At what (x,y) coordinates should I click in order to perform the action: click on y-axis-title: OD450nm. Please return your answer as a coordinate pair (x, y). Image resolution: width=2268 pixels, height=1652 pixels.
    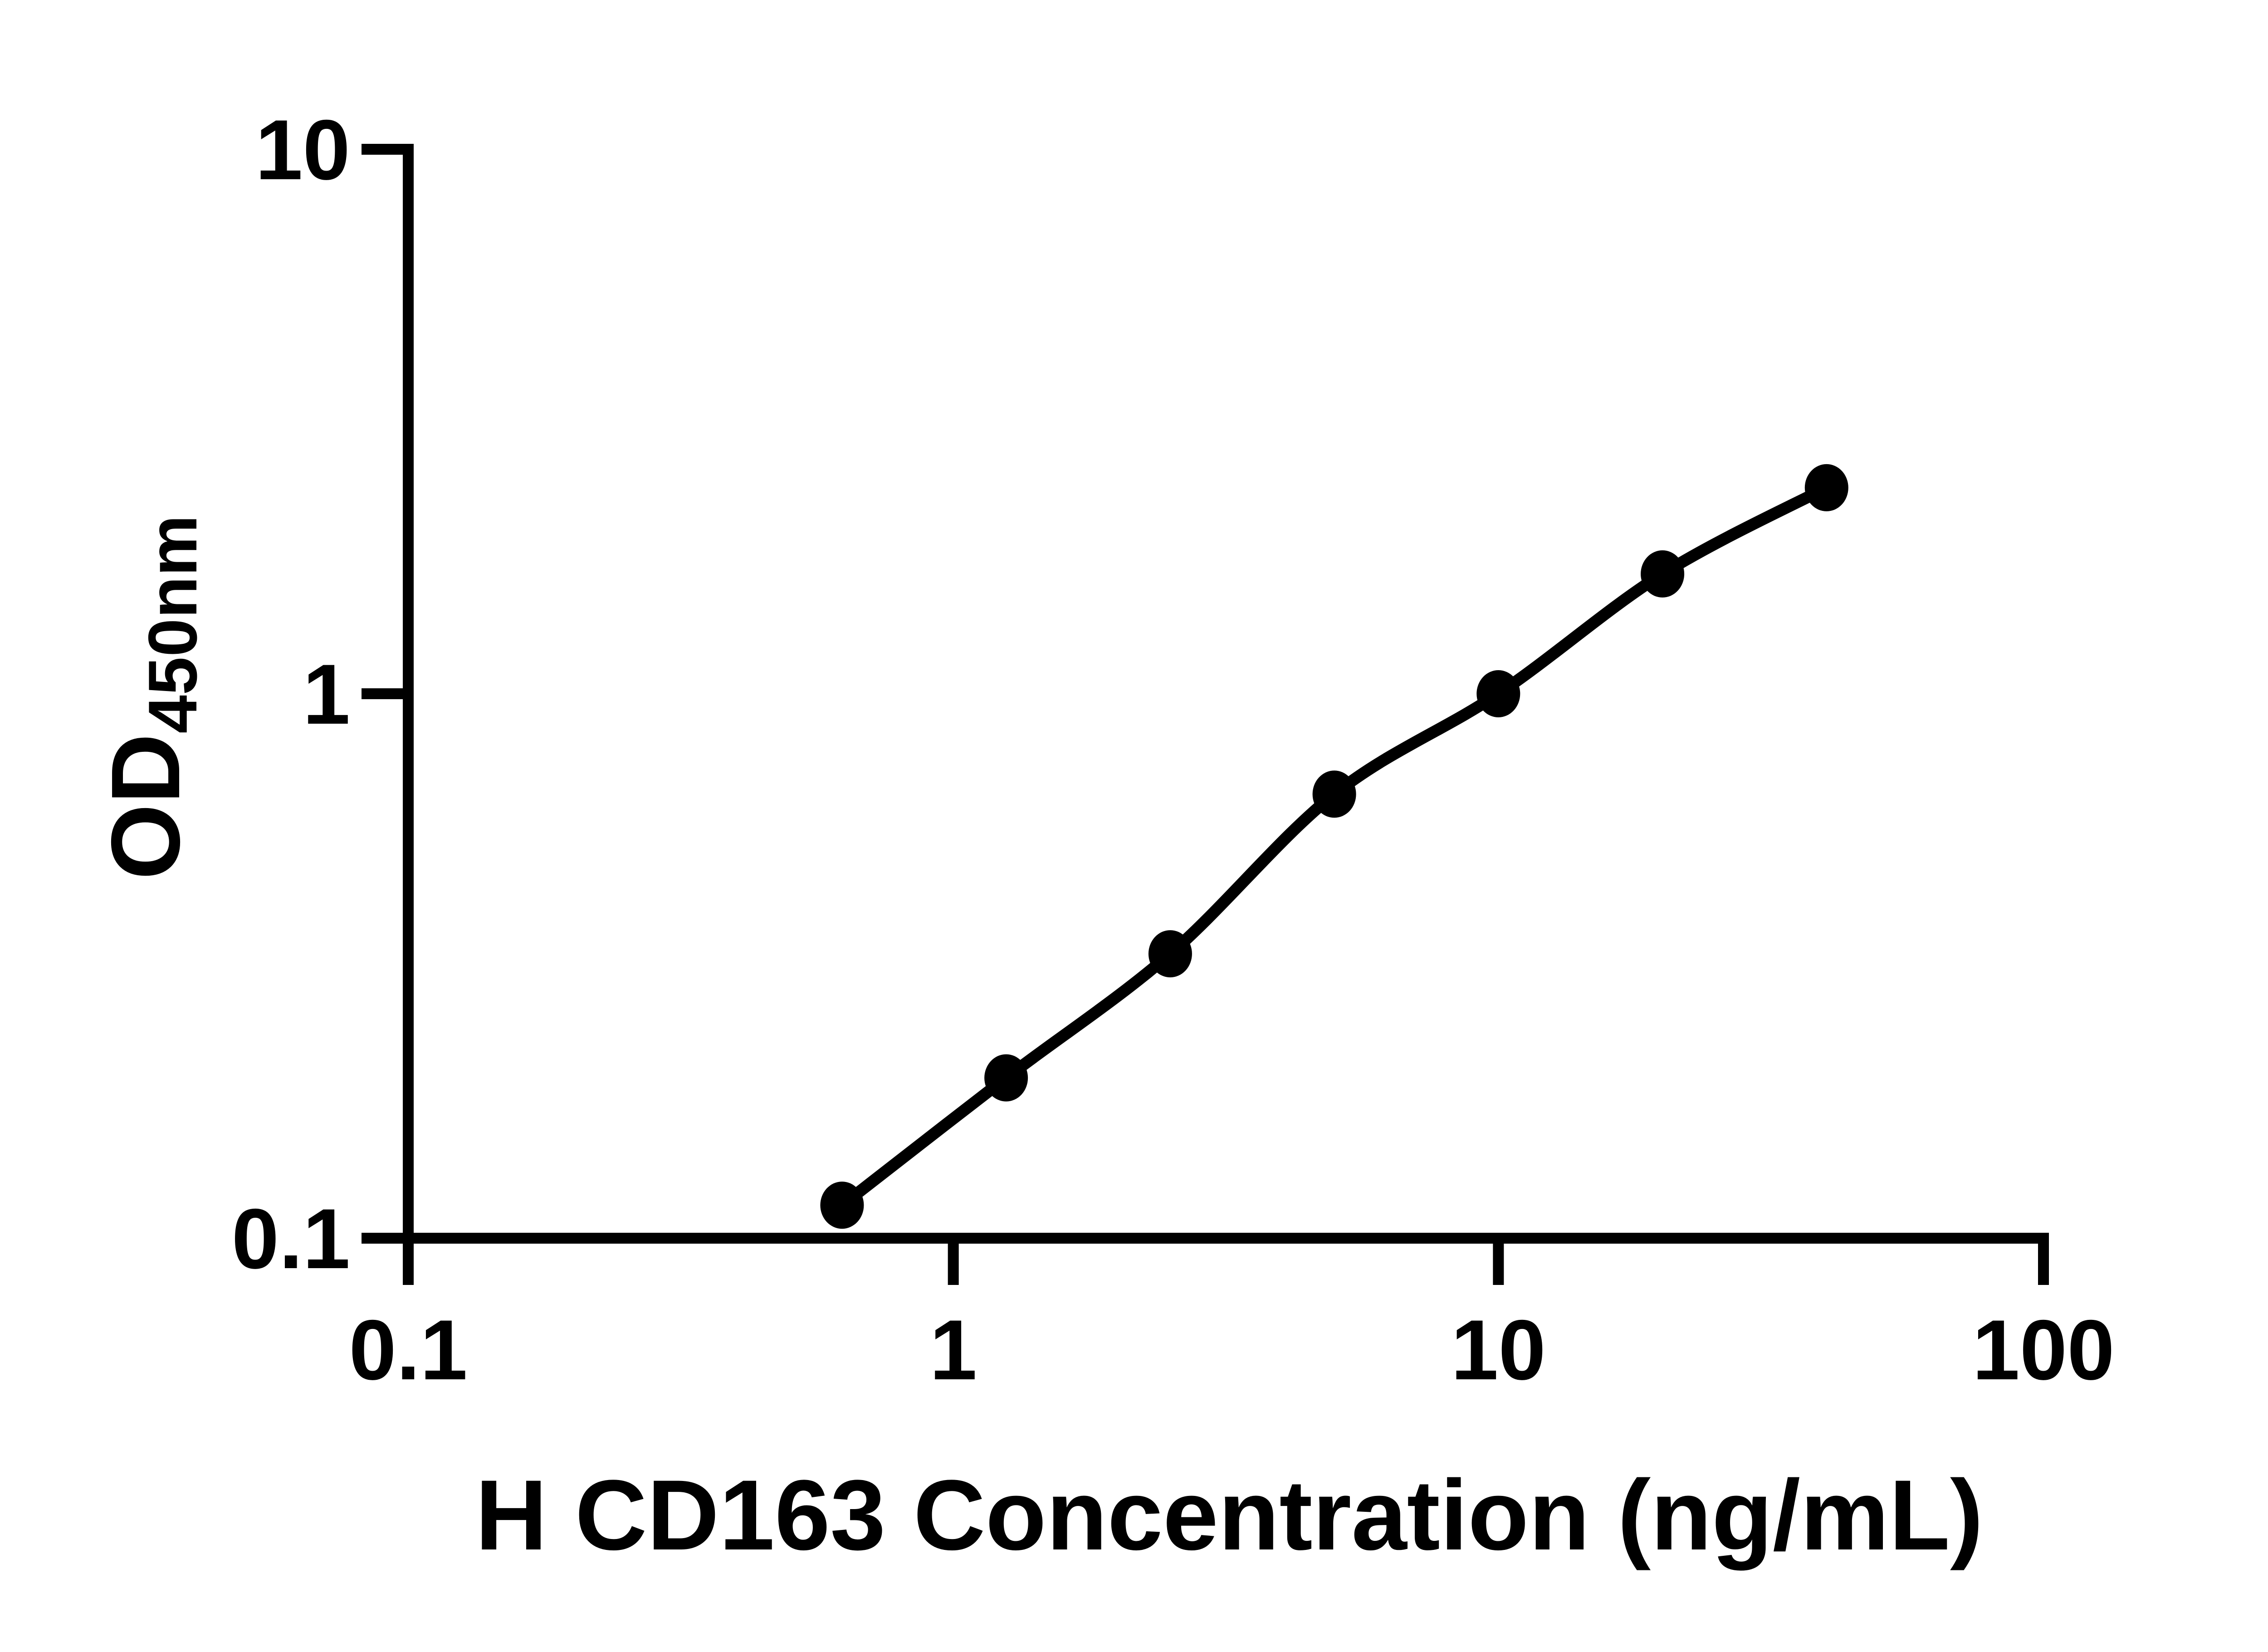
    Looking at the image, I should click on (151, 698).